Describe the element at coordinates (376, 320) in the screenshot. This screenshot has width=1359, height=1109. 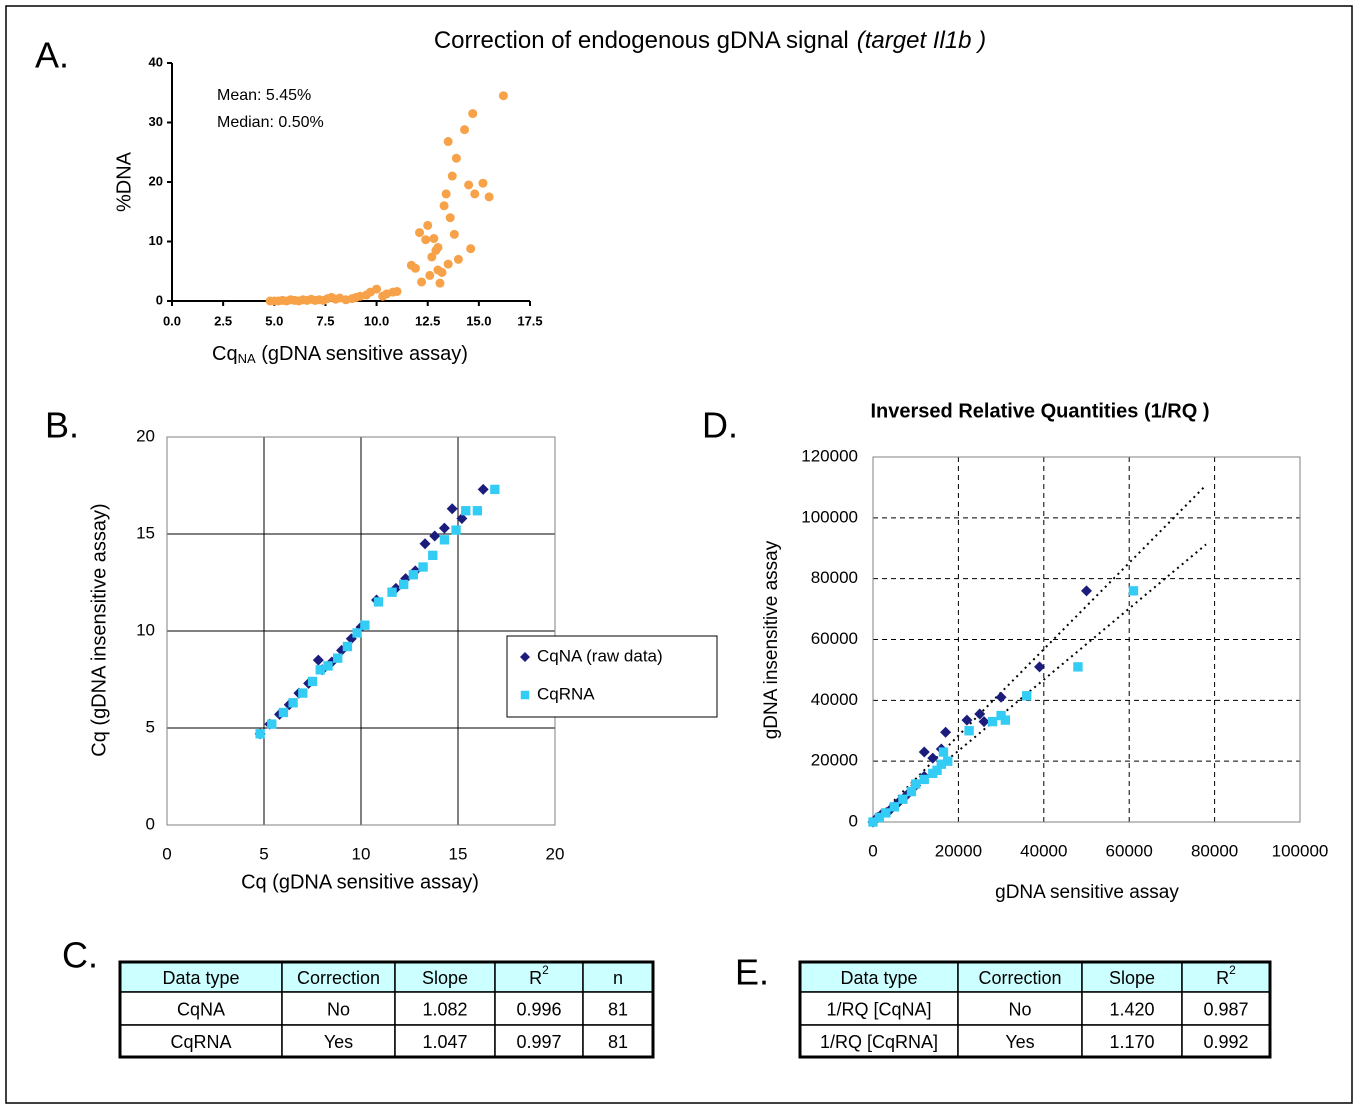
I see `x-tick-label: 10.0` at that location.